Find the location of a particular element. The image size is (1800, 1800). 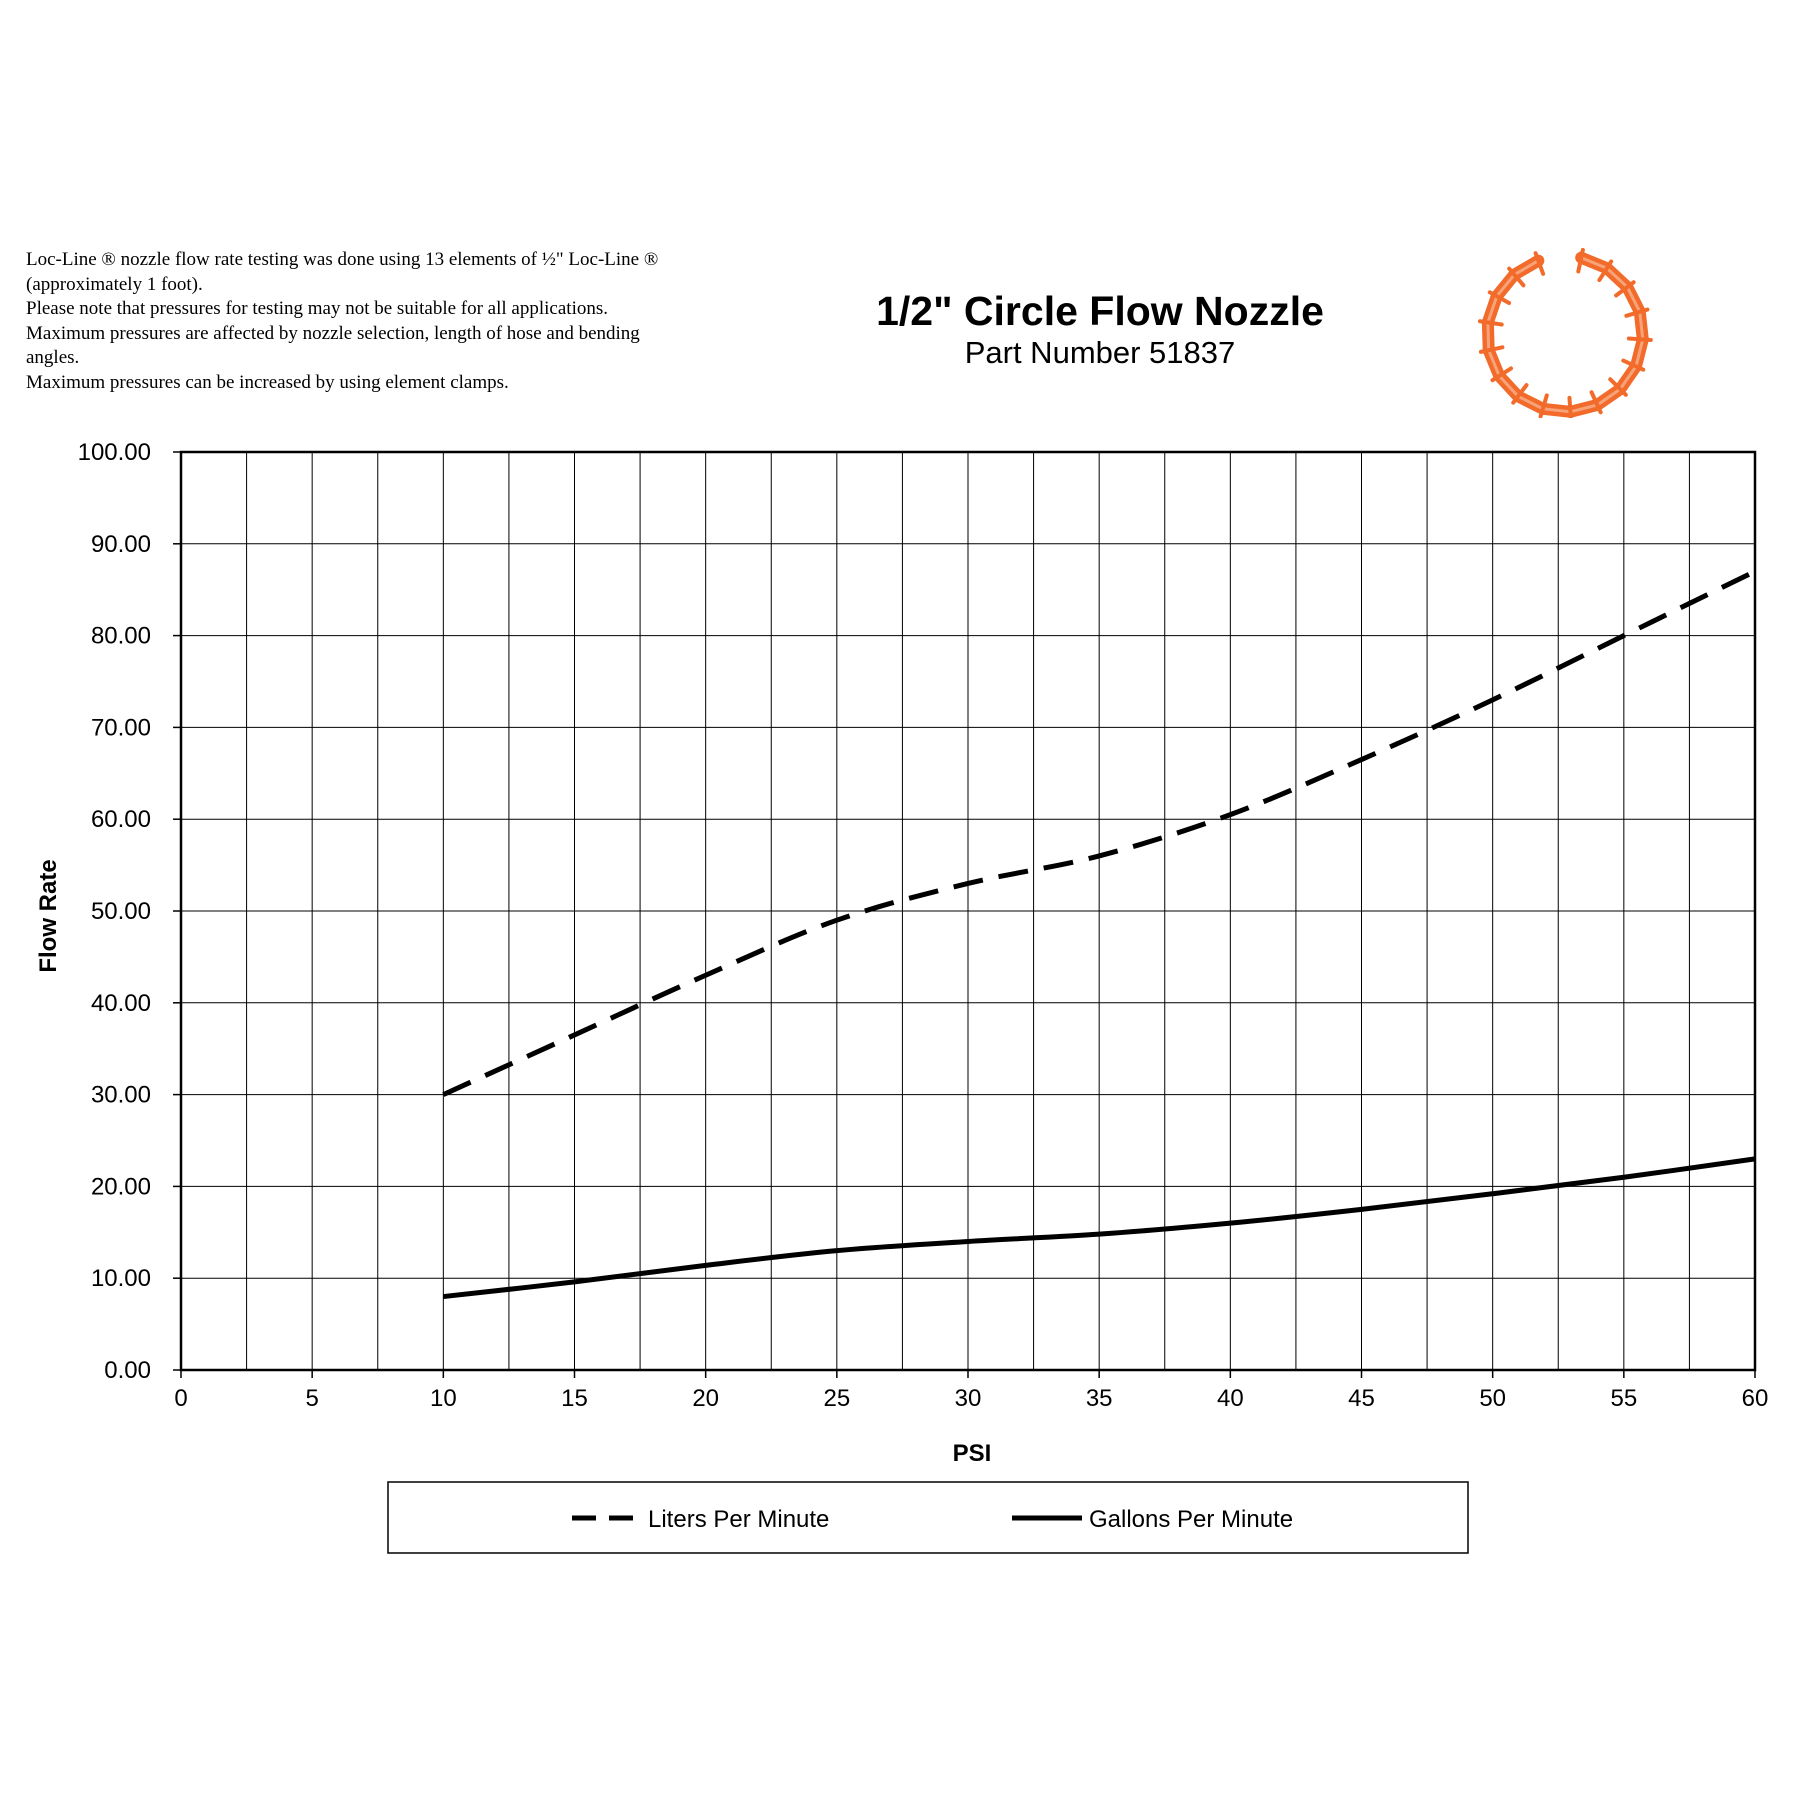

legend-label: Liters Per Minute is located at coordinates (738, 1519).